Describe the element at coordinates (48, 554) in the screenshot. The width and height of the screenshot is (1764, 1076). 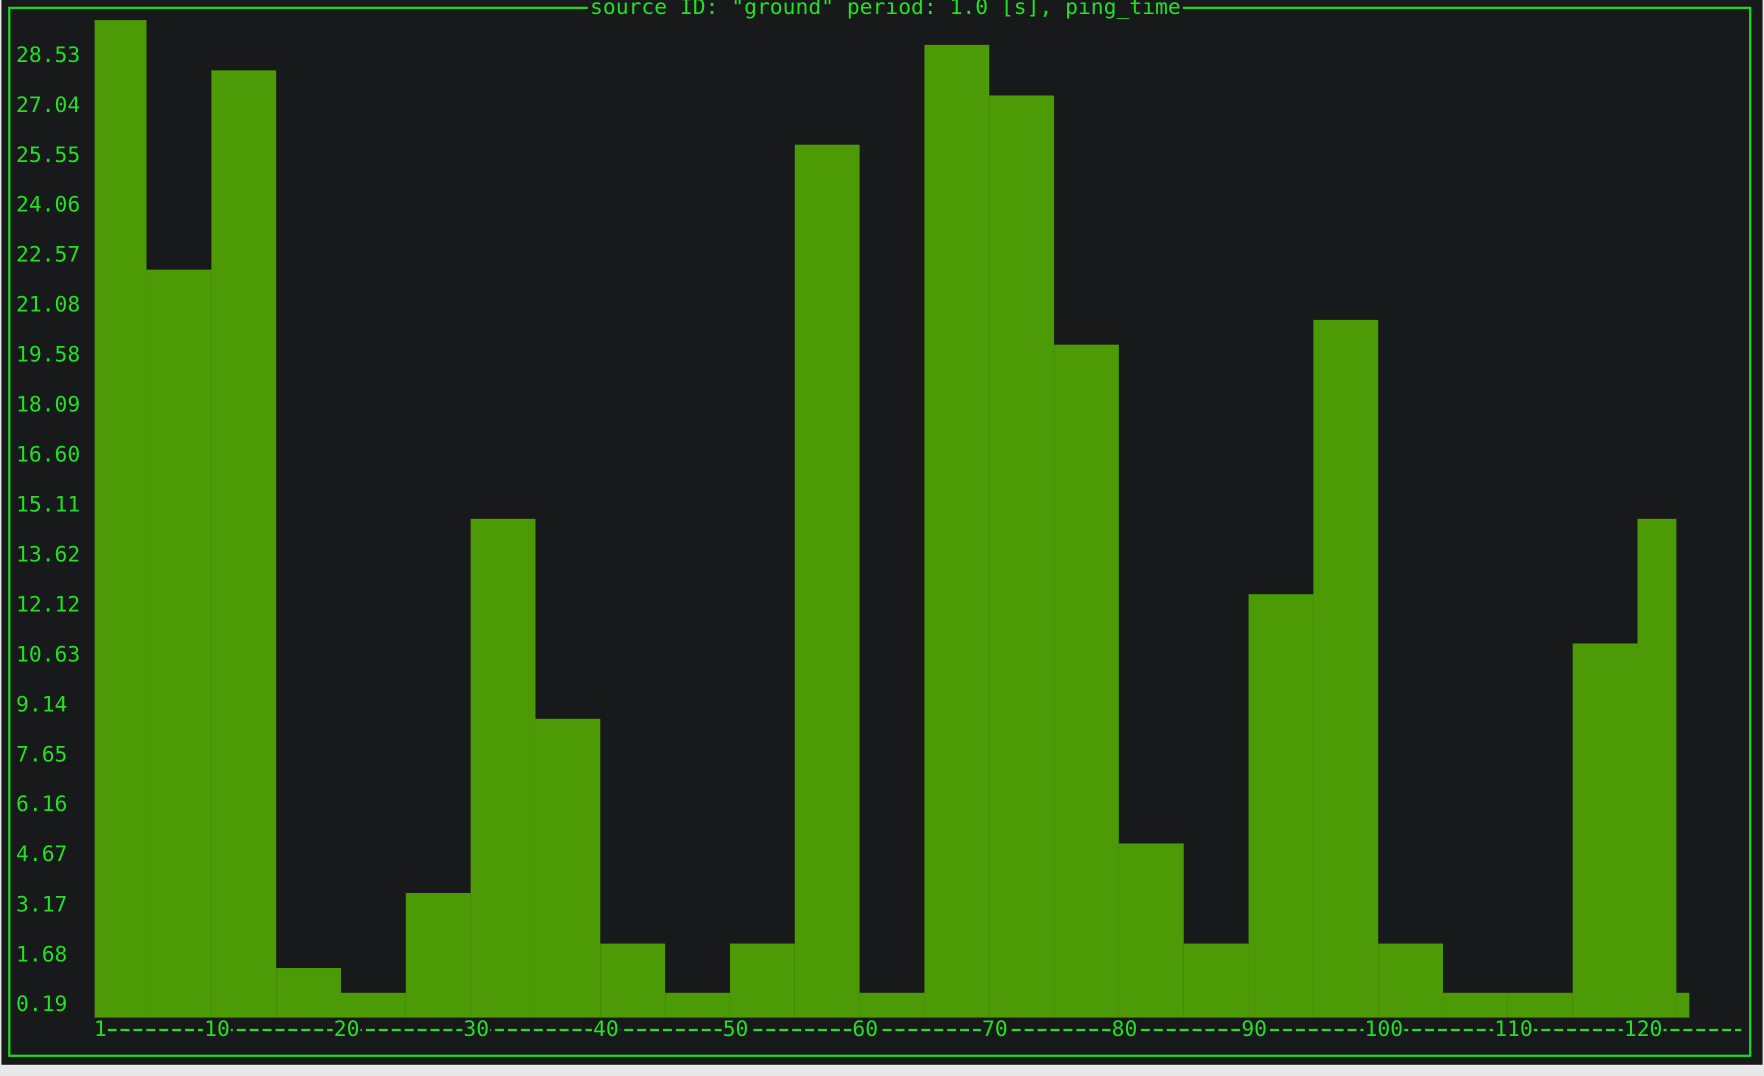
I see `y-tick-label: 13.62` at that location.